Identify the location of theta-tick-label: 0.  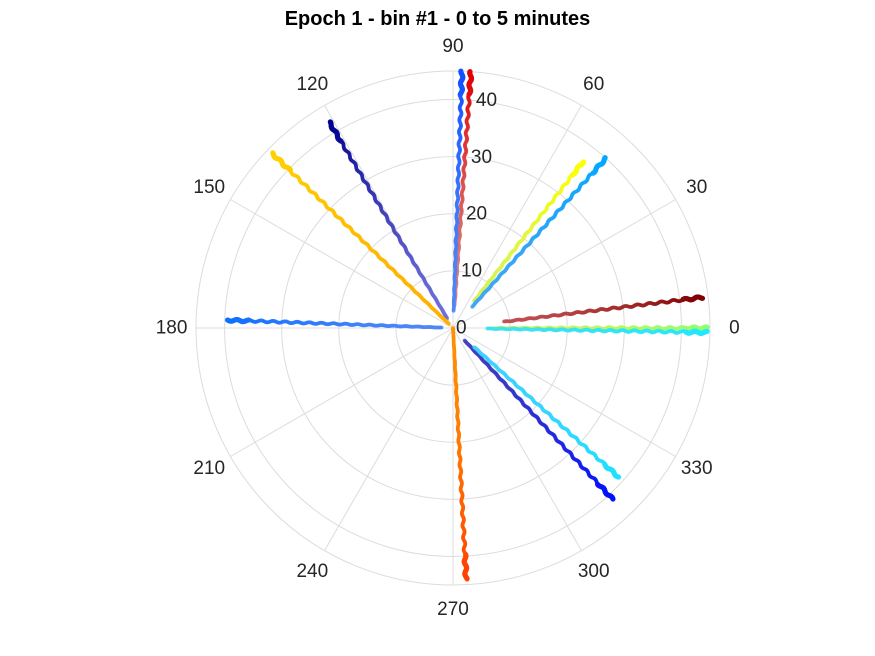
(734, 328).